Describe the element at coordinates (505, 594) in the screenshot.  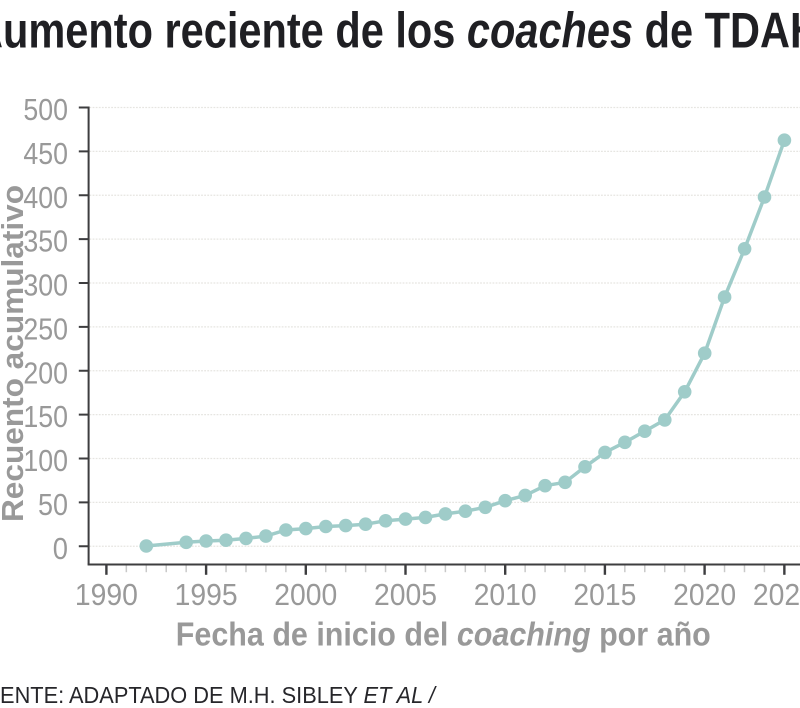
I see `svg-text: 2010` at that location.